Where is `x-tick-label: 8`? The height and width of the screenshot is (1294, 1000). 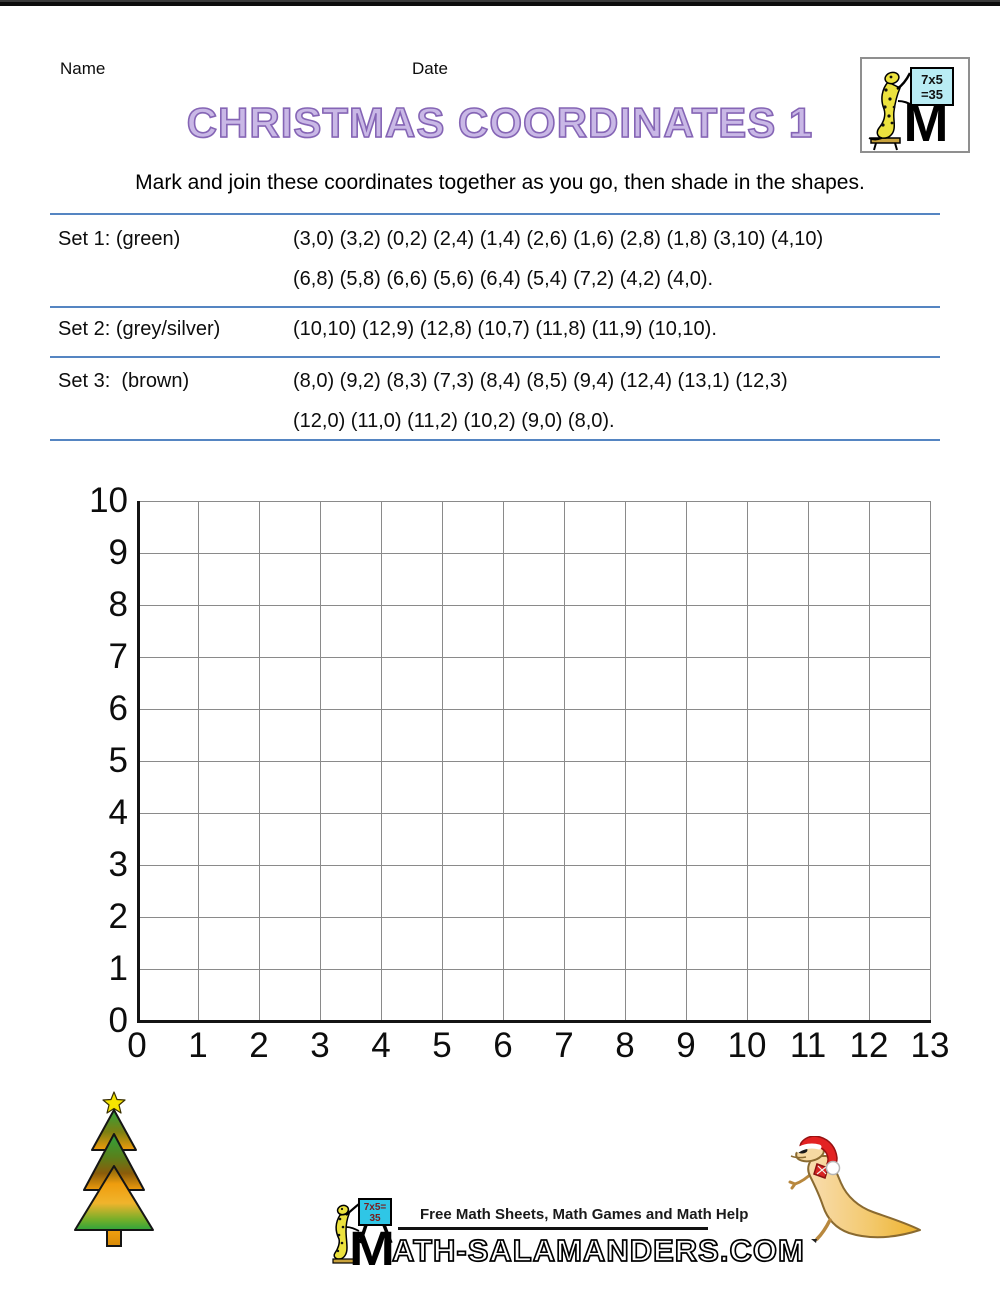 x-tick-label: 8 is located at coordinates (625, 1045).